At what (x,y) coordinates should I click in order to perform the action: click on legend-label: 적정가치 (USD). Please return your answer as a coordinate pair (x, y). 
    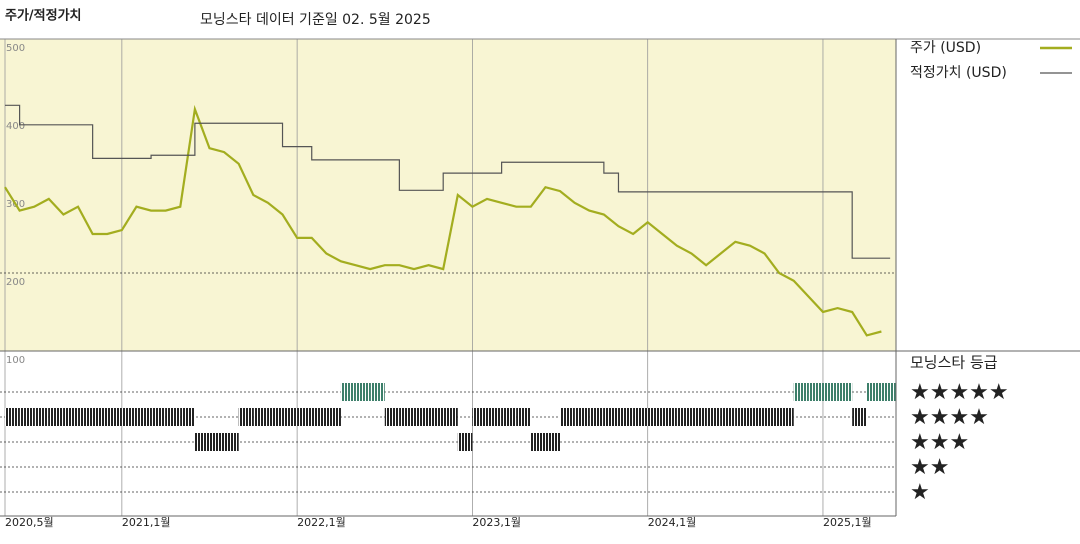
    Looking at the image, I should click on (958, 73).